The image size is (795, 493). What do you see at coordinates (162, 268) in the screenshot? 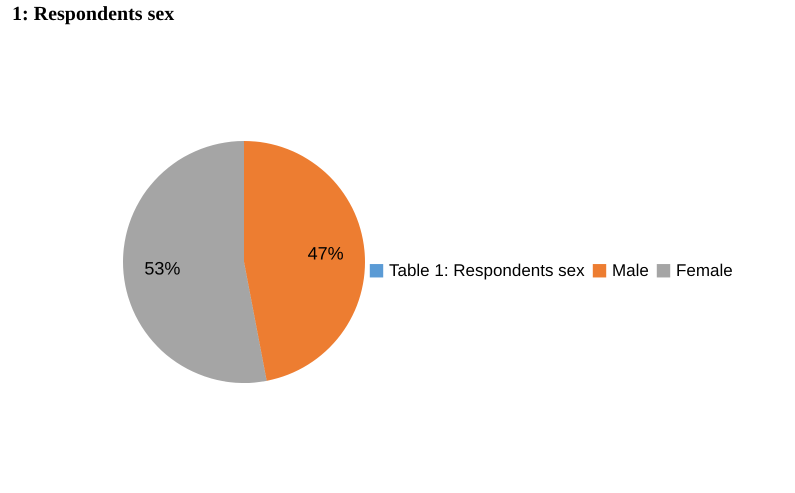
I see `data-label: 53%` at bounding box center [162, 268].